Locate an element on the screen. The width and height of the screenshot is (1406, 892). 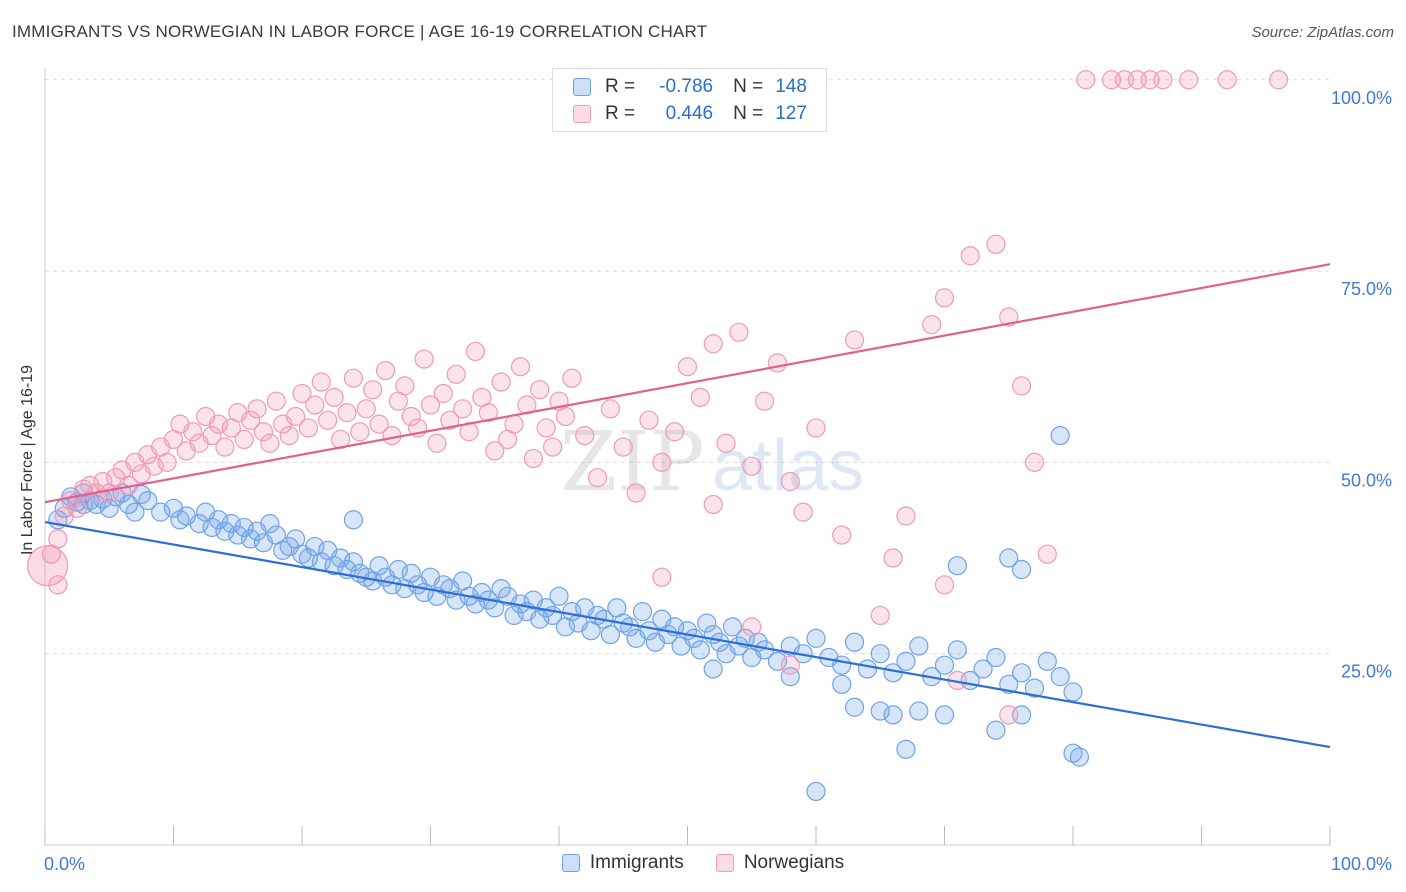
watermark-zip: ZIP is located at coordinates (632, 462).